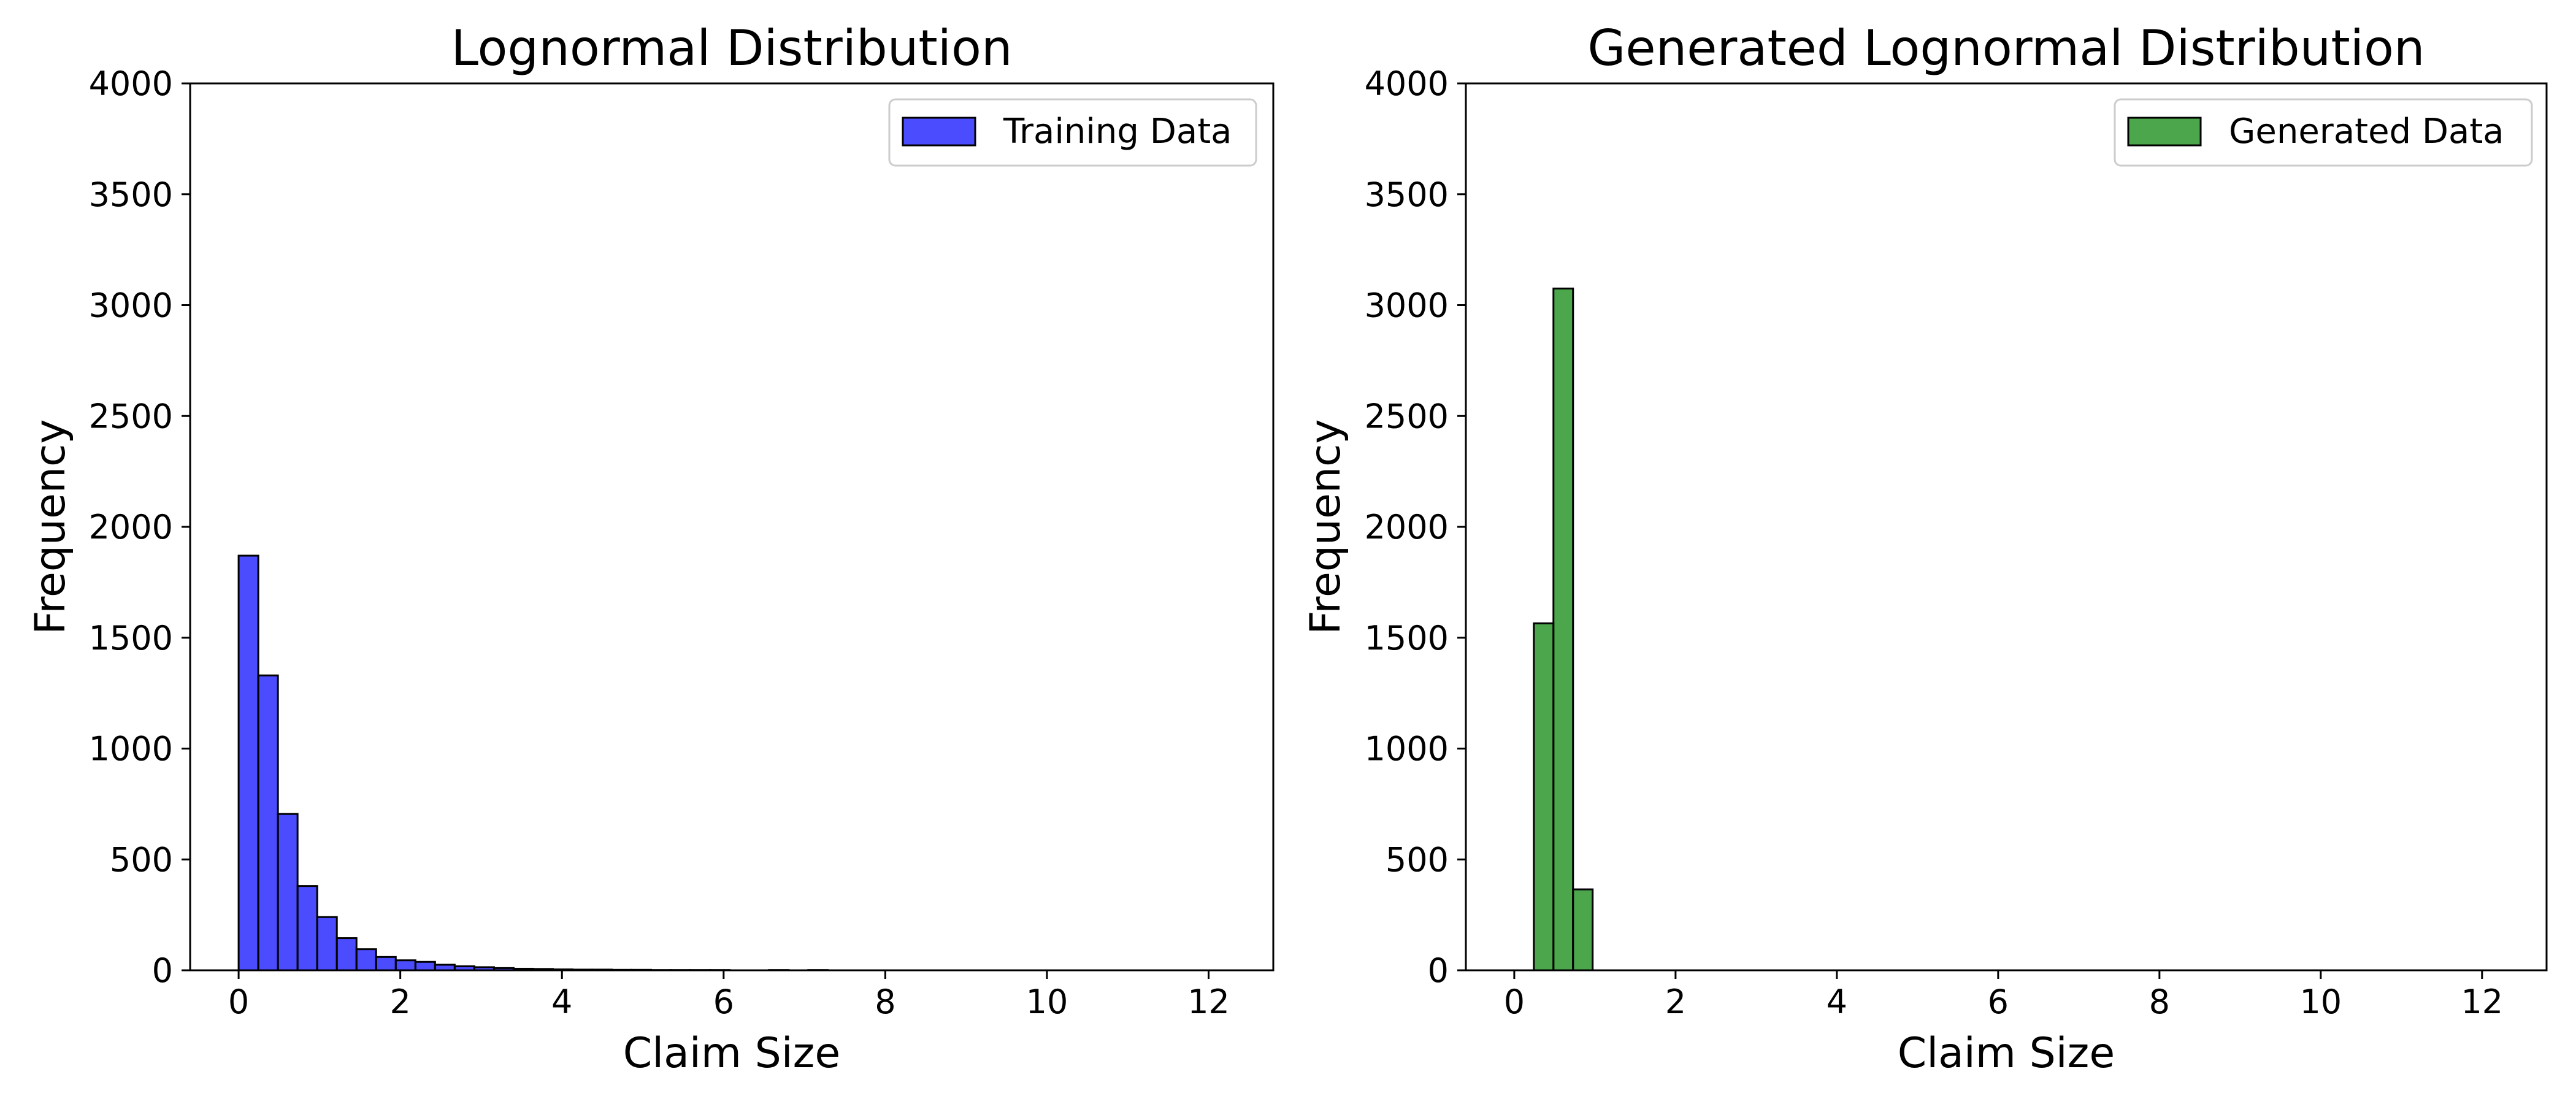 Image resolution: width=2576 pixels, height=1104 pixels. I want to click on chart-title: Lognormal Distribution, so click(731, 48).